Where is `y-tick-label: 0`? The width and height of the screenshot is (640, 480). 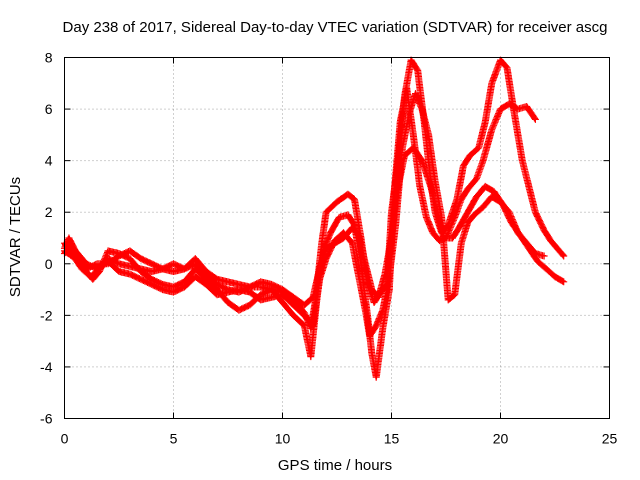 y-tick-label: 0 is located at coordinates (49, 264).